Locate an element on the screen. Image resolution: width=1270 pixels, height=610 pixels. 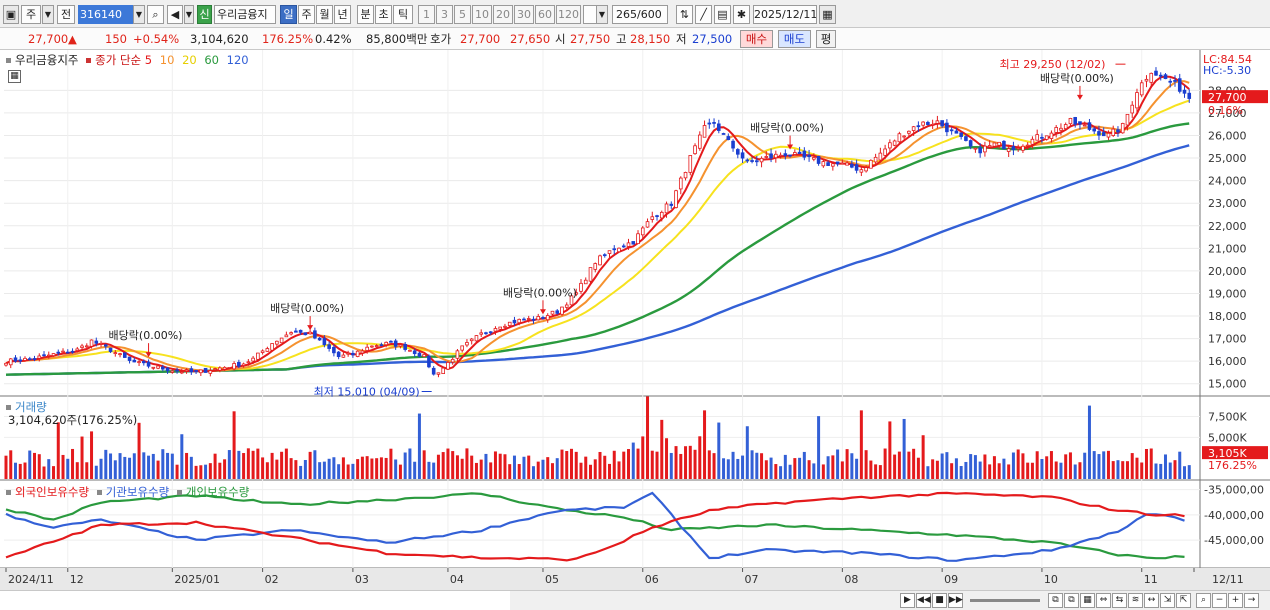
link-icon: ⇔ is located at coordinates (1103, 600).